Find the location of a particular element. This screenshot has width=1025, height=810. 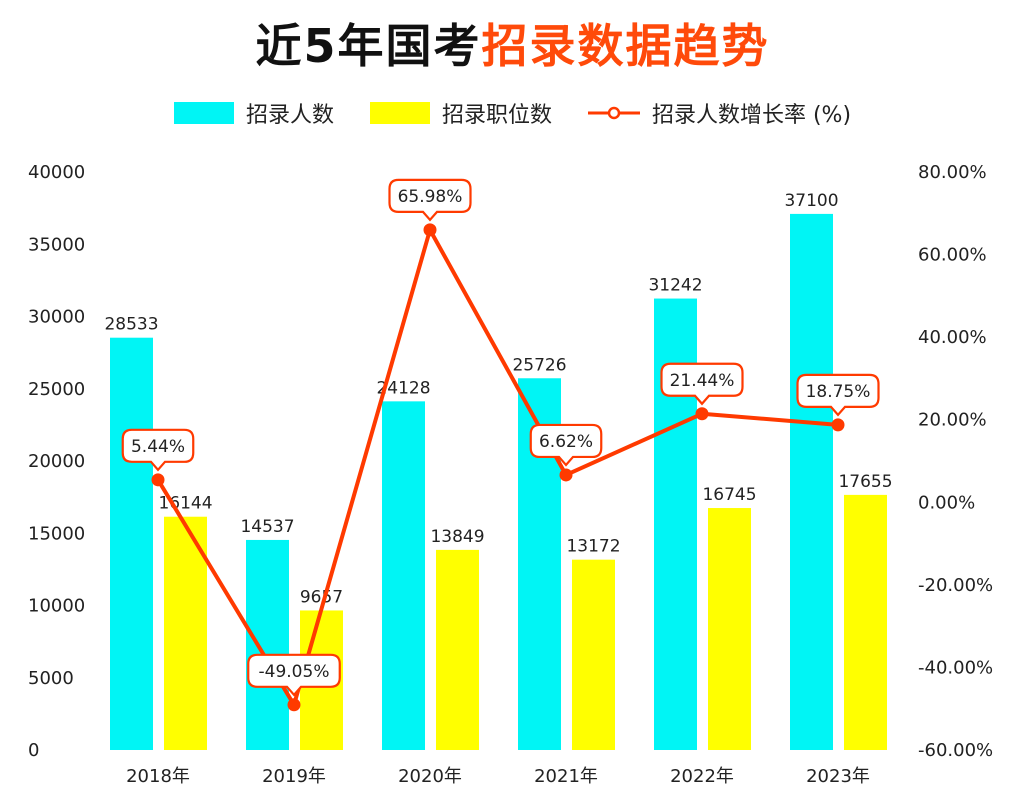

y-right-tick-label: -20.00% is located at coordinates (955, 585).